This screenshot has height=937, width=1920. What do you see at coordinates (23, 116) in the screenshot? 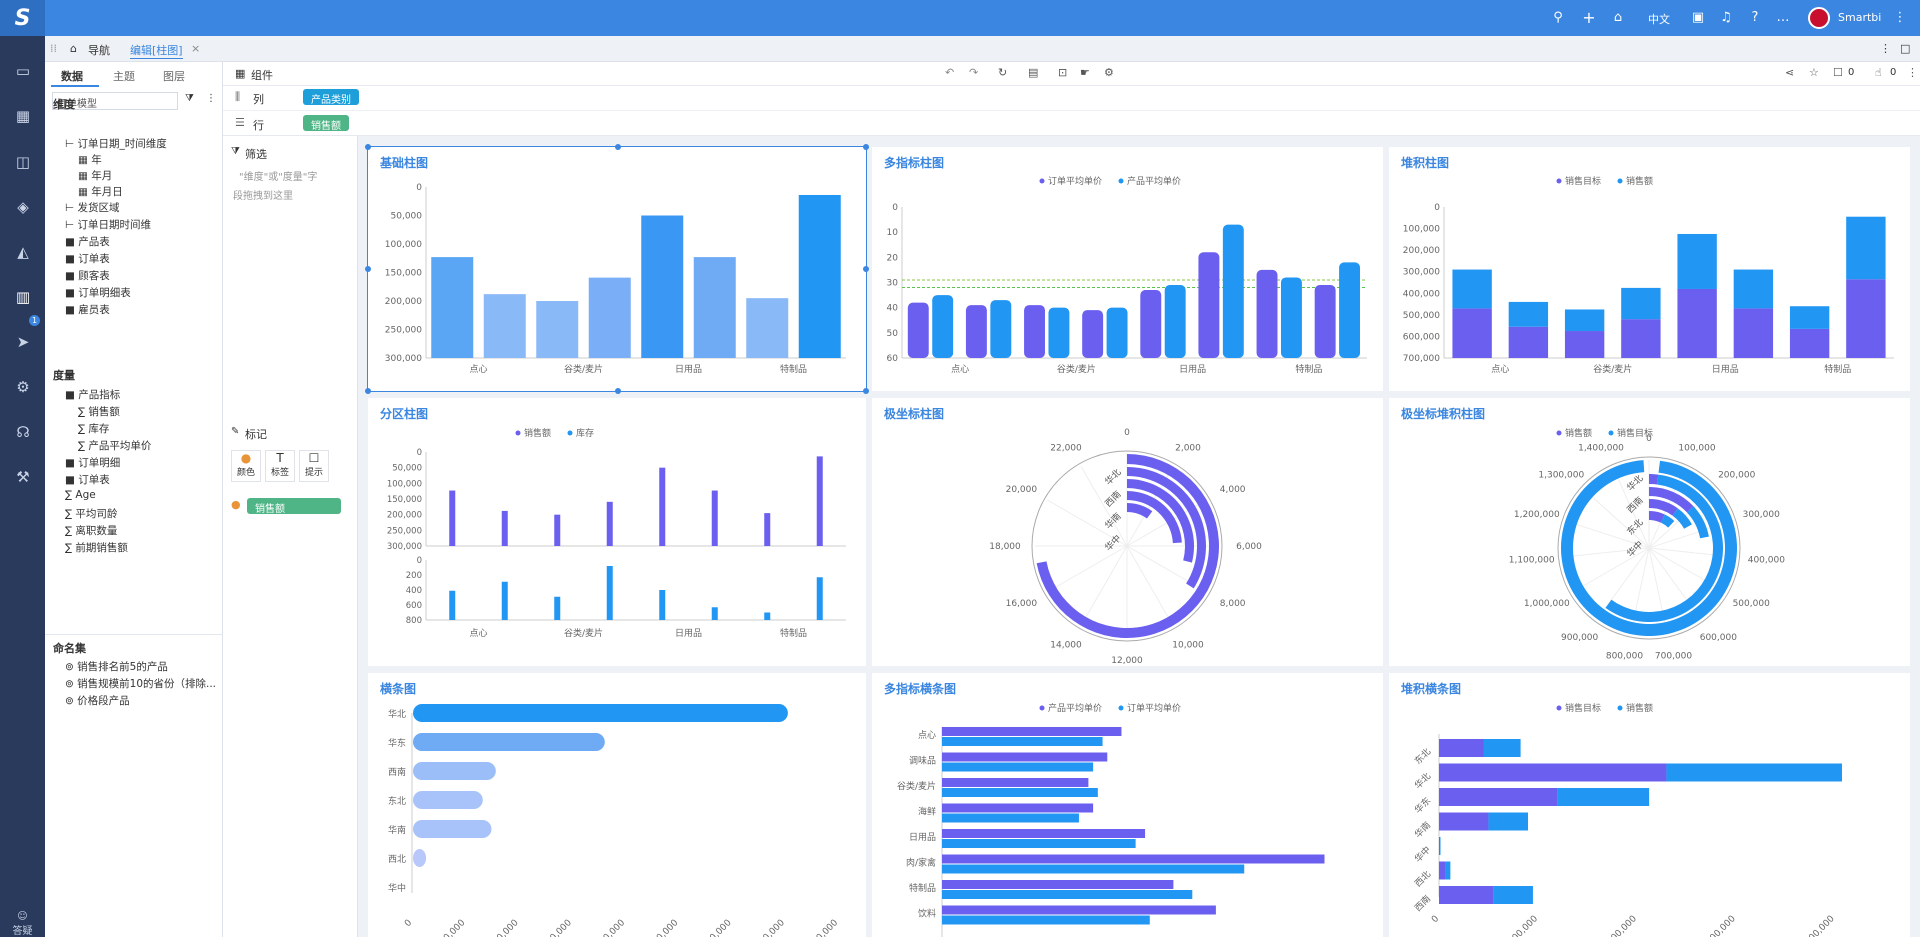
I see `grid-icon: ▦` at bounding box center [23, 116].